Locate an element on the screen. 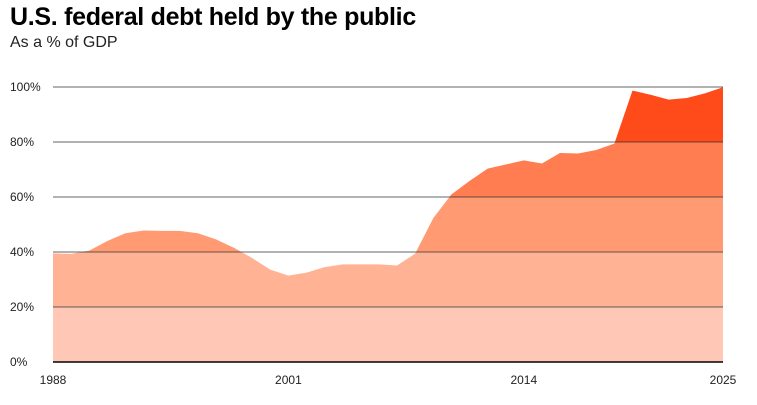 This screenshot has width=757, height=405. y-tick-label: 20% is located at coordinates (22, 307).